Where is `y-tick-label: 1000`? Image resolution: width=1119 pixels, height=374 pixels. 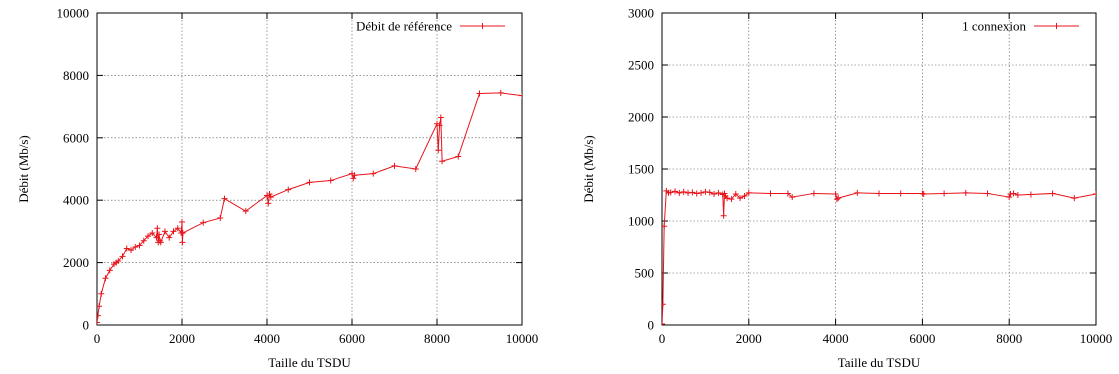
y-tick-label: 1000 is located at coordinates (641, 221).